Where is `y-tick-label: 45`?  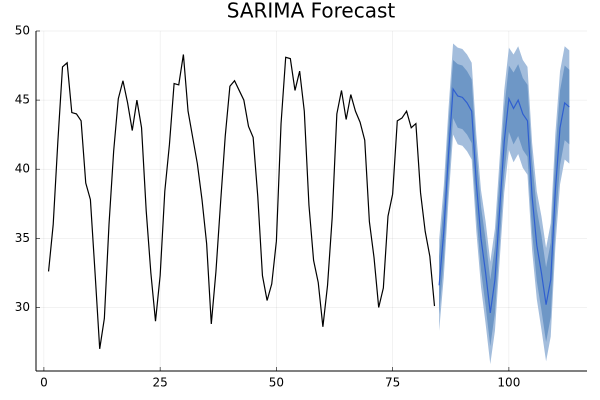 y-tick-label: 45 is located at coordinates (22, 100).